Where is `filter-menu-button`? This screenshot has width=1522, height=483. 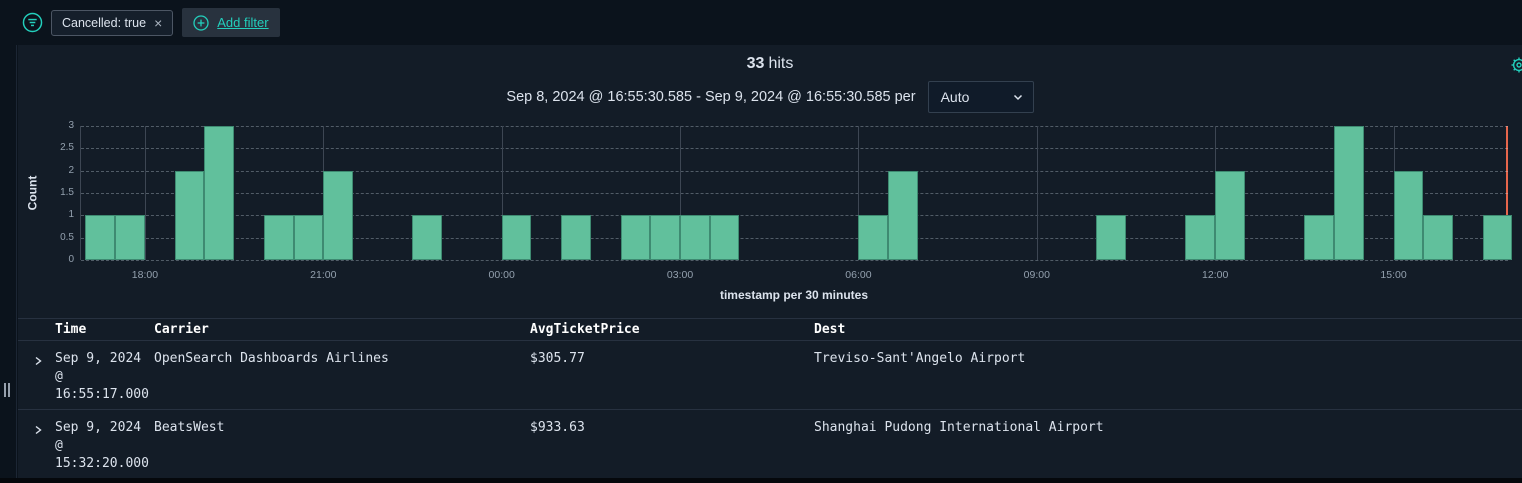 filter-menu-button is located at coordinates (32, 22).